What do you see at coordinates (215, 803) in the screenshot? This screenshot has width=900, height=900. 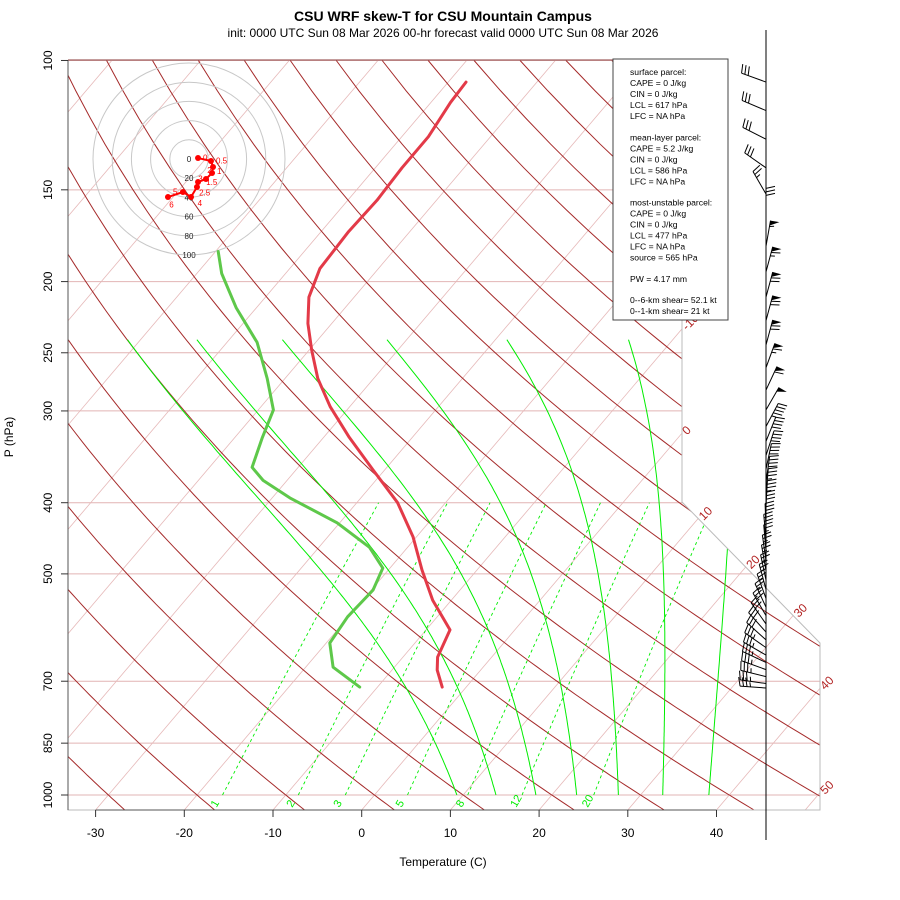 I see `mixing-ratio-label: 1` at bounding box center [215, 803].